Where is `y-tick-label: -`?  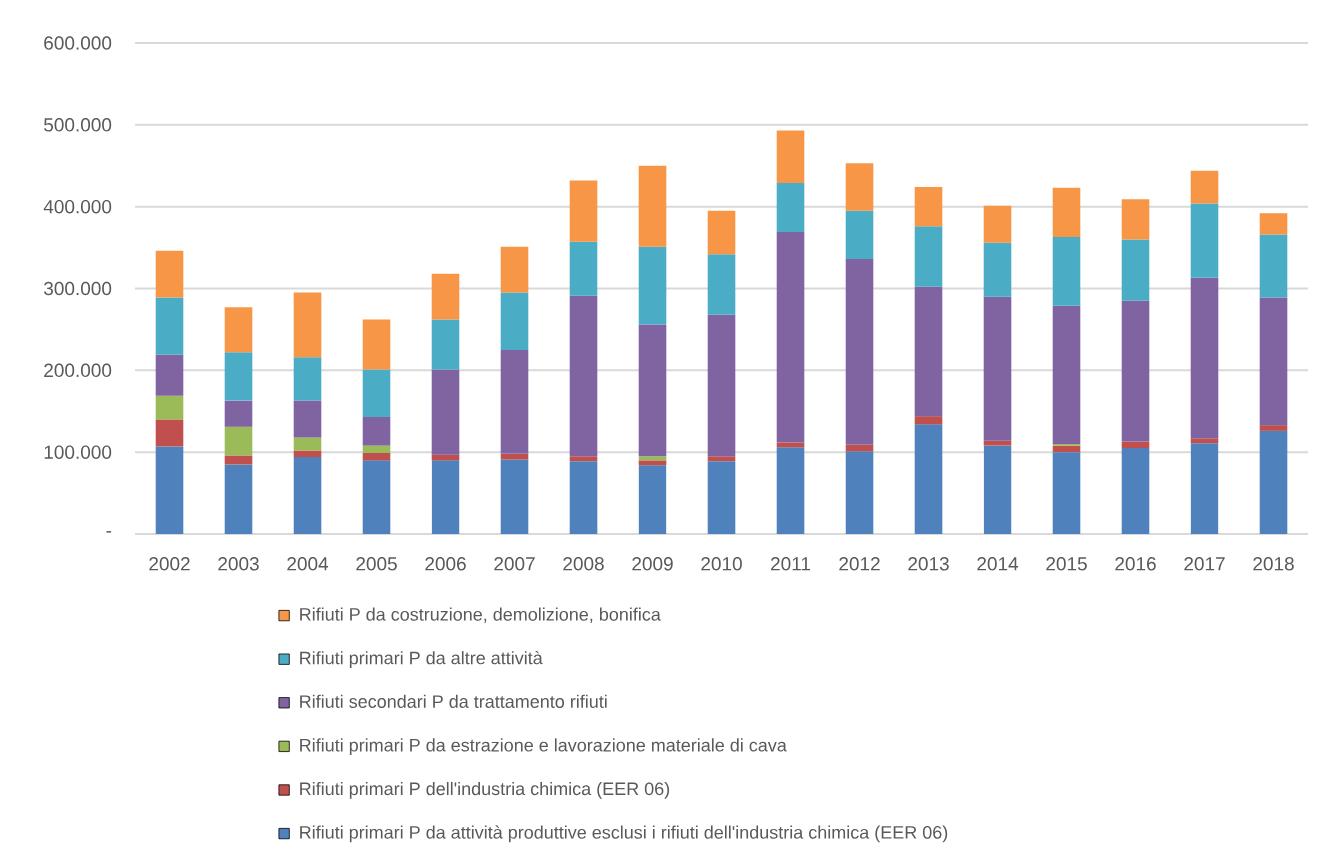
y-tick-label: - is located at coordinates (109, 532).